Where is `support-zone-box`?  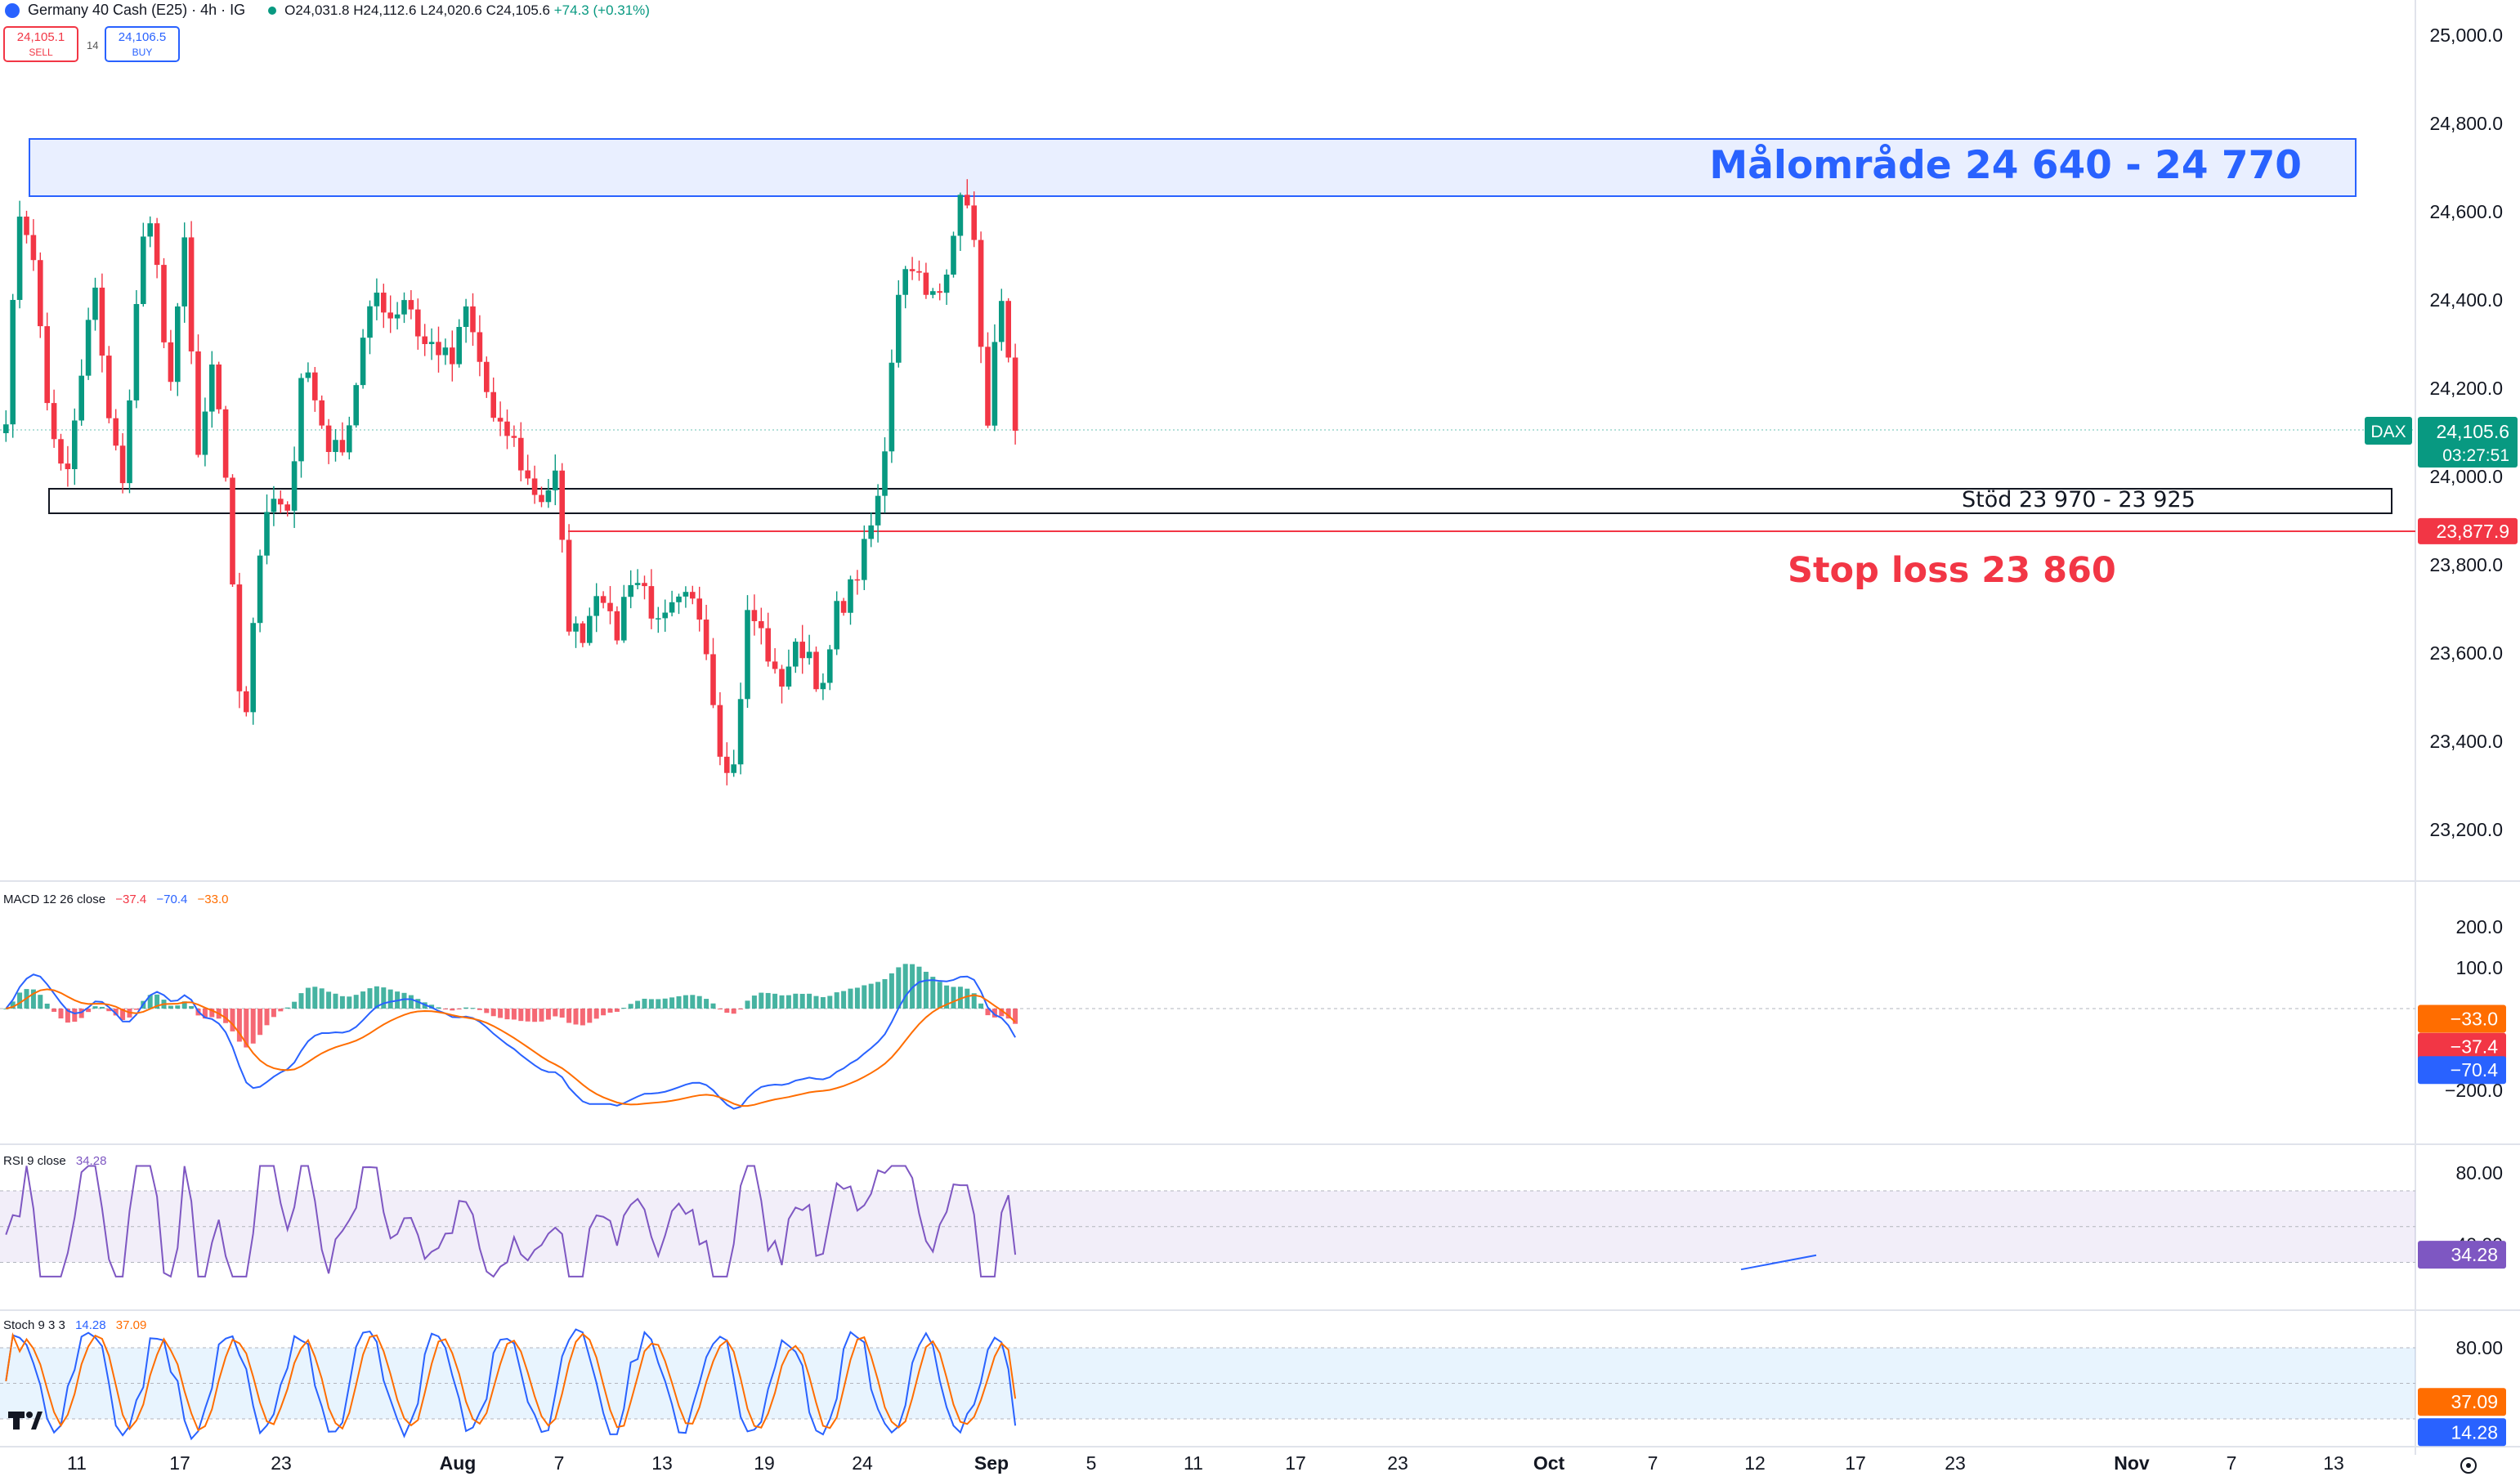 support-zone-box is located at coordinates (1220, 501).